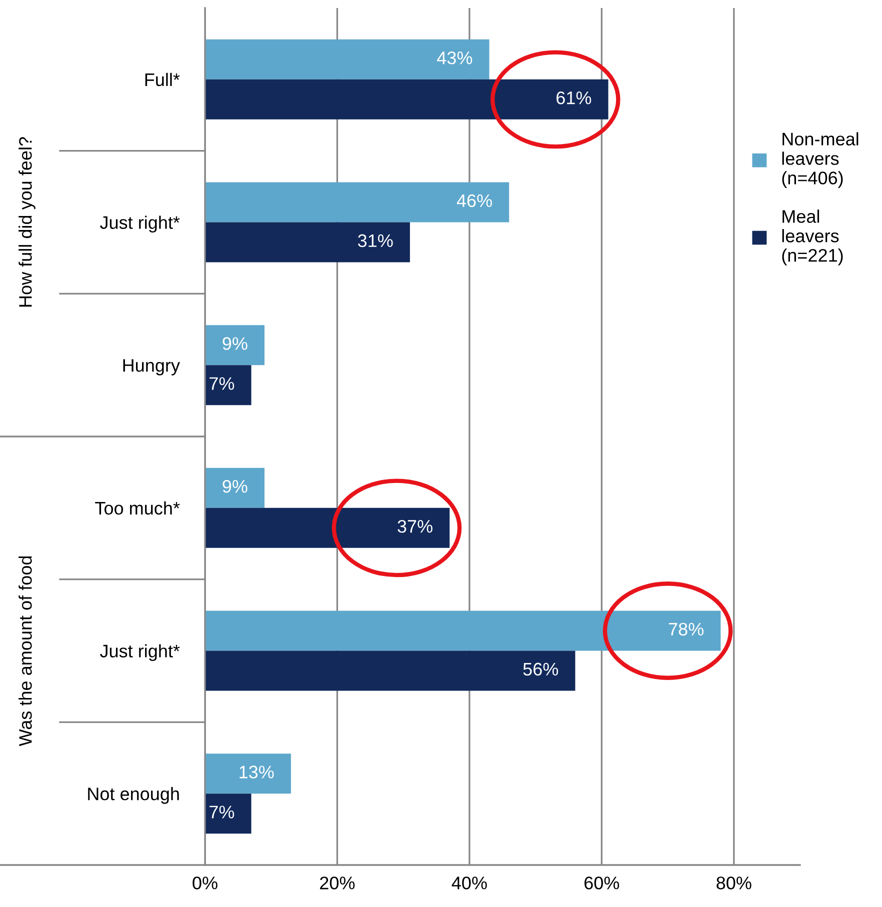 The image size is (882, 907). I want to click on data-label: 61%, so click(574, 97).